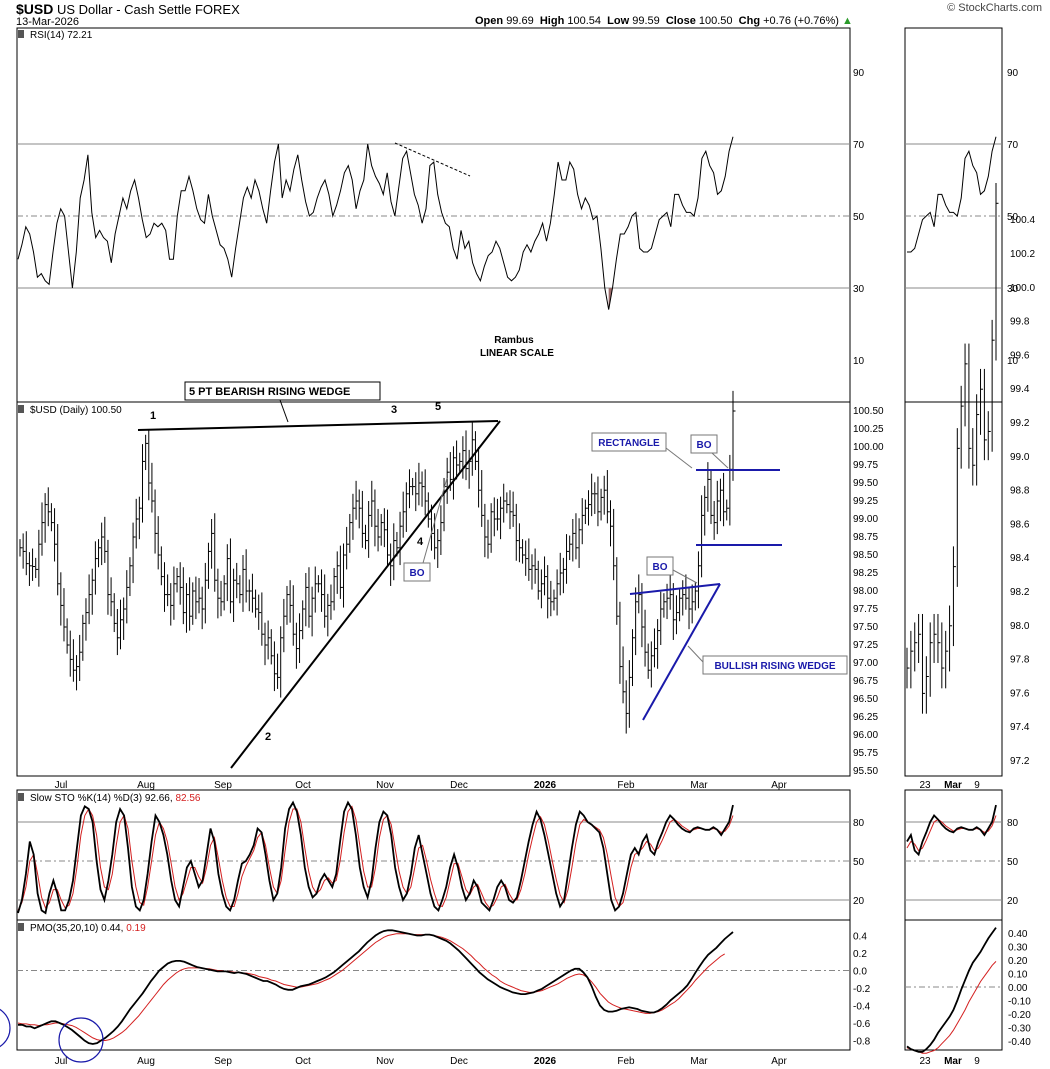  What do you see at coordinates (865, 519) in the screenshot?
I see `price-tick-label: 99.00` at bounding box center [865, 519].